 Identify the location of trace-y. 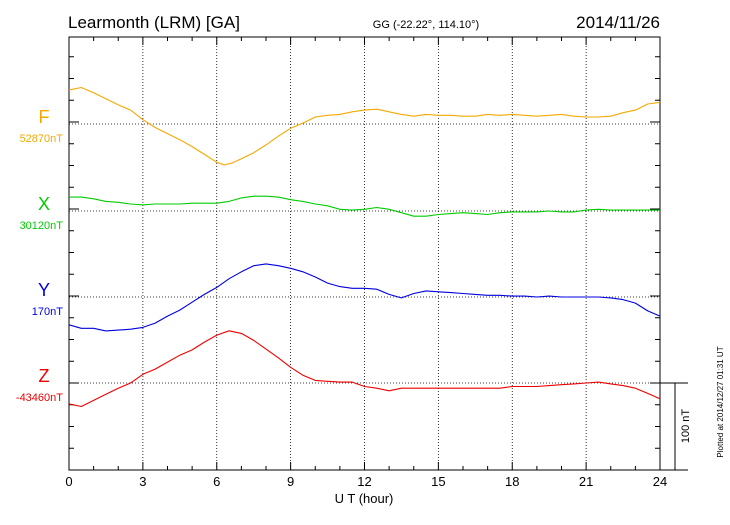
(364, 297).